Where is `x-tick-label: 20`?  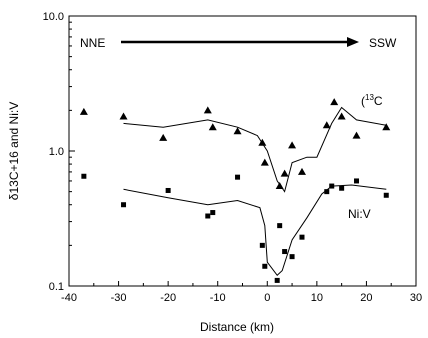
x-tick-label: 20 is located at coordinates (366, 298).